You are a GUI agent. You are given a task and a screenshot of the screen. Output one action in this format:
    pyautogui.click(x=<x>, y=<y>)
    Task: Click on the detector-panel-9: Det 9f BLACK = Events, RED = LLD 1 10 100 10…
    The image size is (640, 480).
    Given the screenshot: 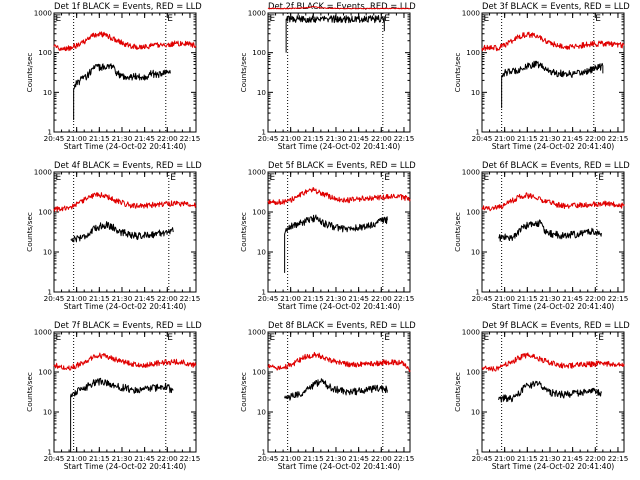 What is the action you would take?
    pyautogui.click(x=541, y=395)
    